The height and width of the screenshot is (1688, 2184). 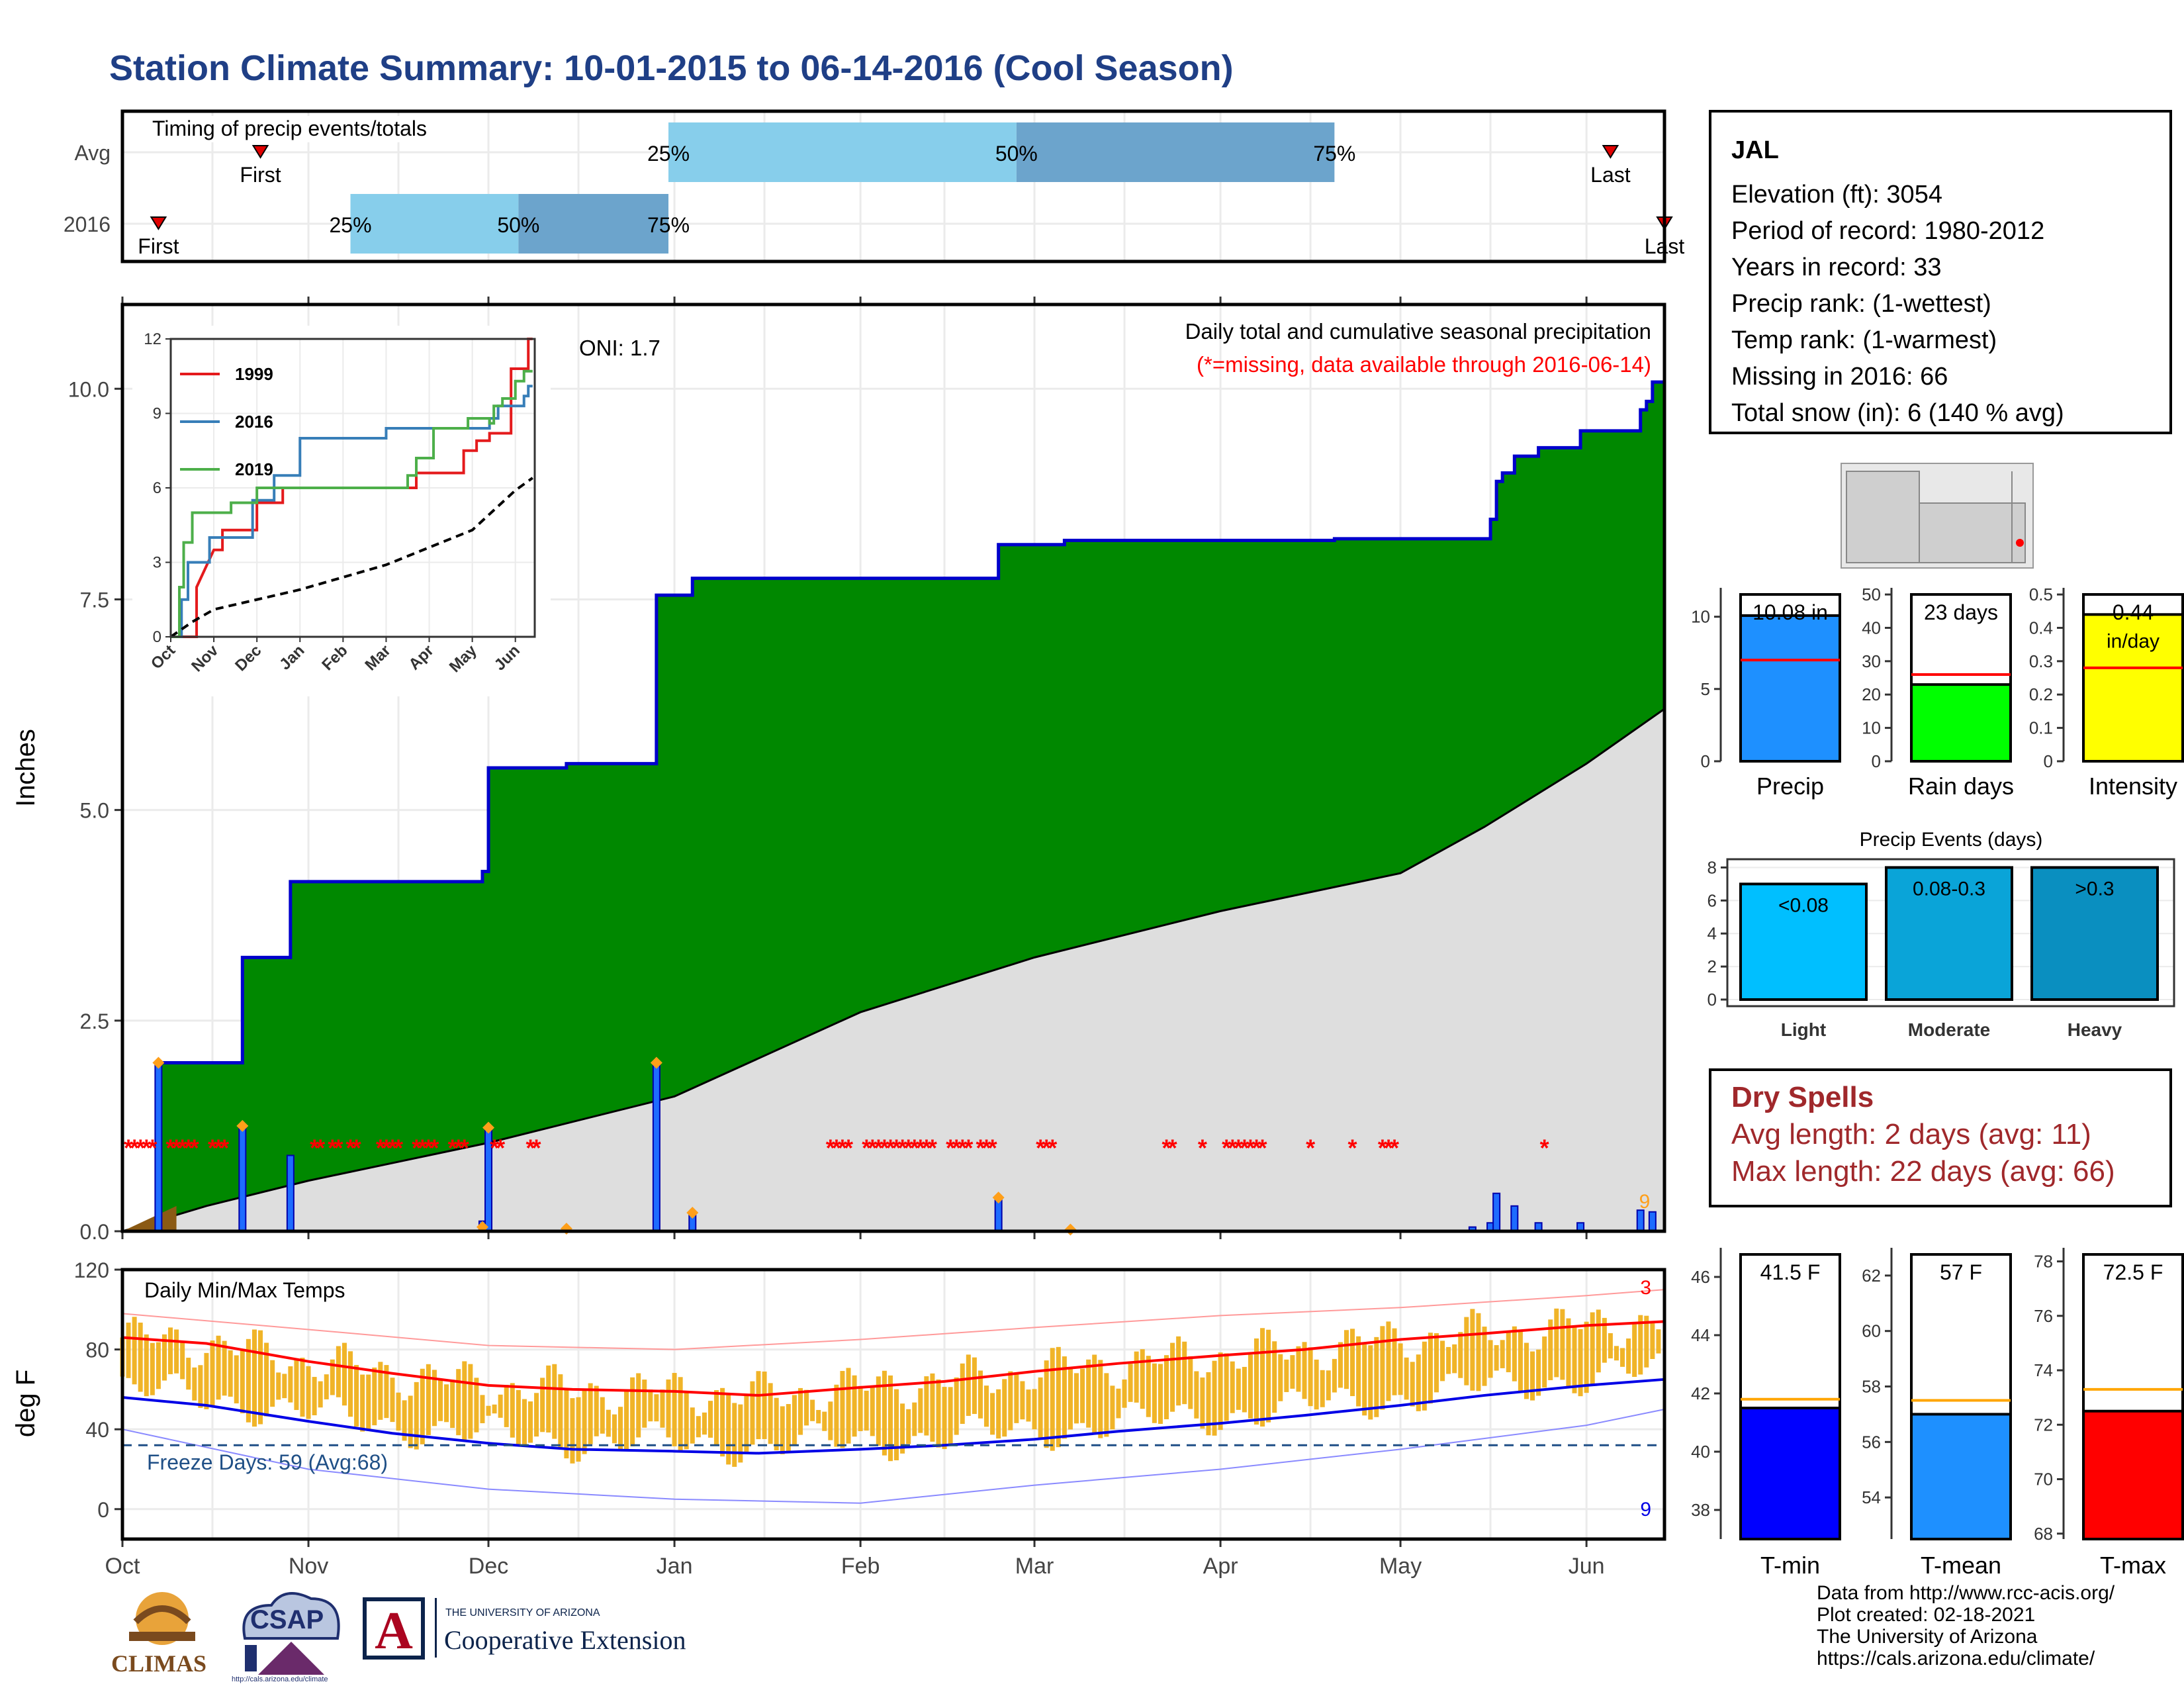 What do you see at coordinates (1176, 152) in the screenshot?
I see `timing-bar-q50-q75` at bounding box center [1176, 152].